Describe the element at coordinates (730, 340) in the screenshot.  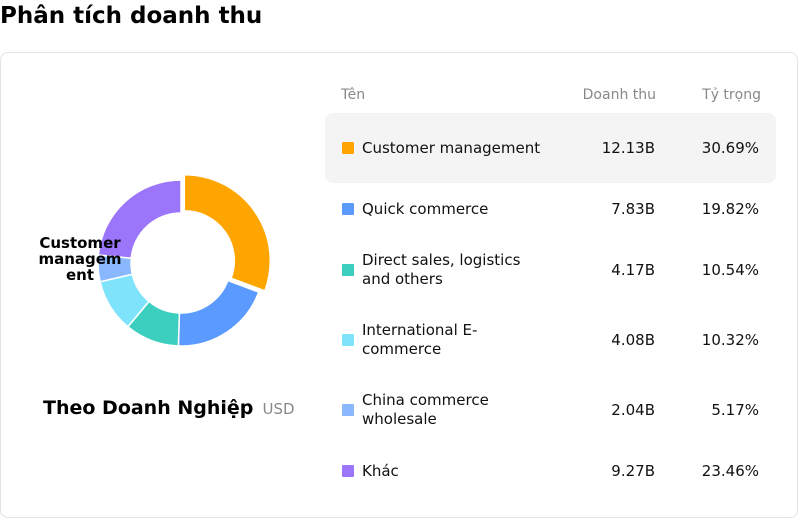
I see `row-share: 10.32%` at that location.